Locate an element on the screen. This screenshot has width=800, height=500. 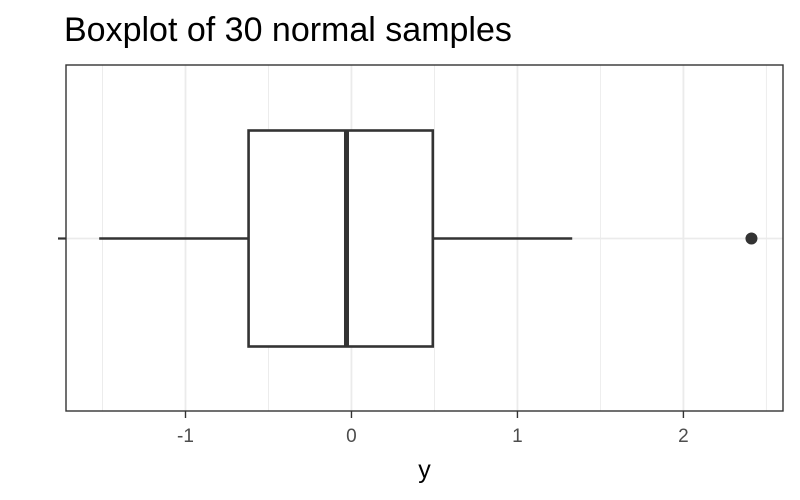
outliers is located at coordinates (751, 238).